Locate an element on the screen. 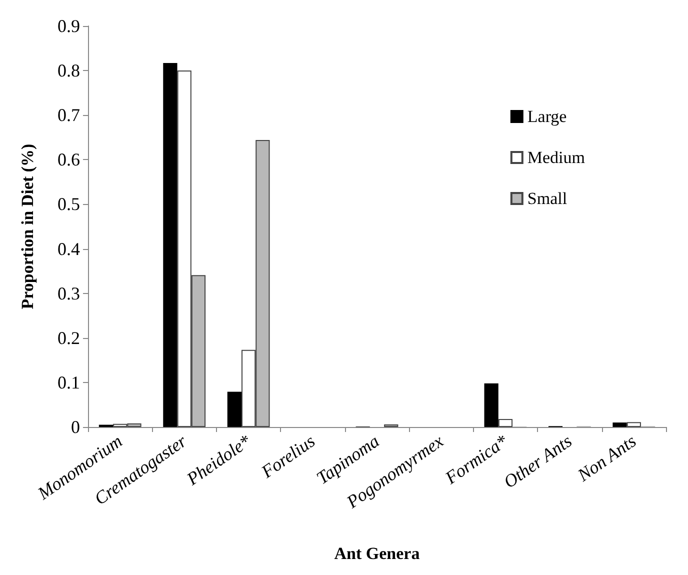 This screenshot has height=575, width=688. x-tick-label: Non Ants is located at coordinates (606, 458).